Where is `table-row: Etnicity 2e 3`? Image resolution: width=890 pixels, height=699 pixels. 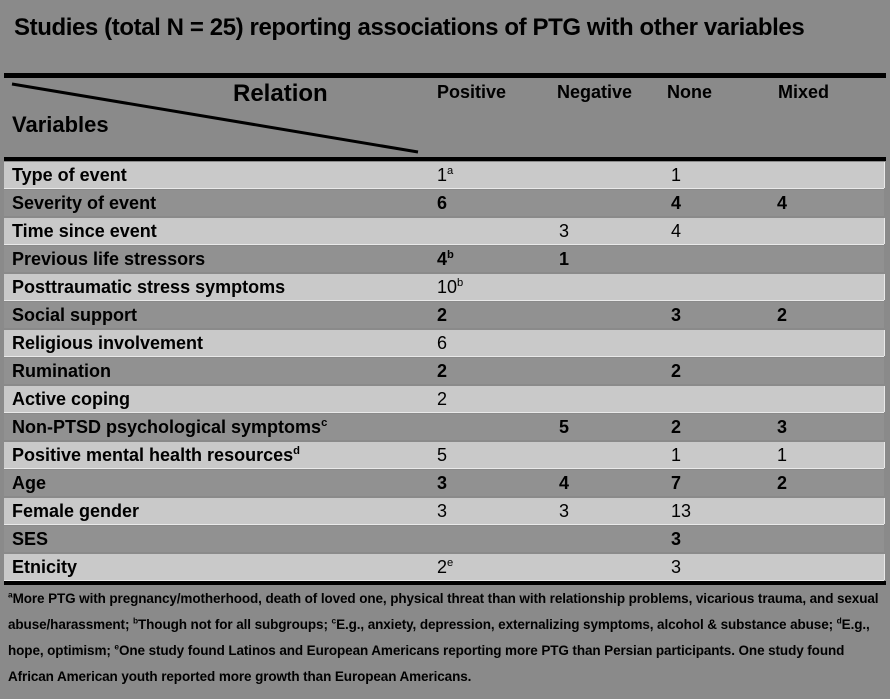 table-row: Etnicity 2e 3 is located at coordinates (444, 567).